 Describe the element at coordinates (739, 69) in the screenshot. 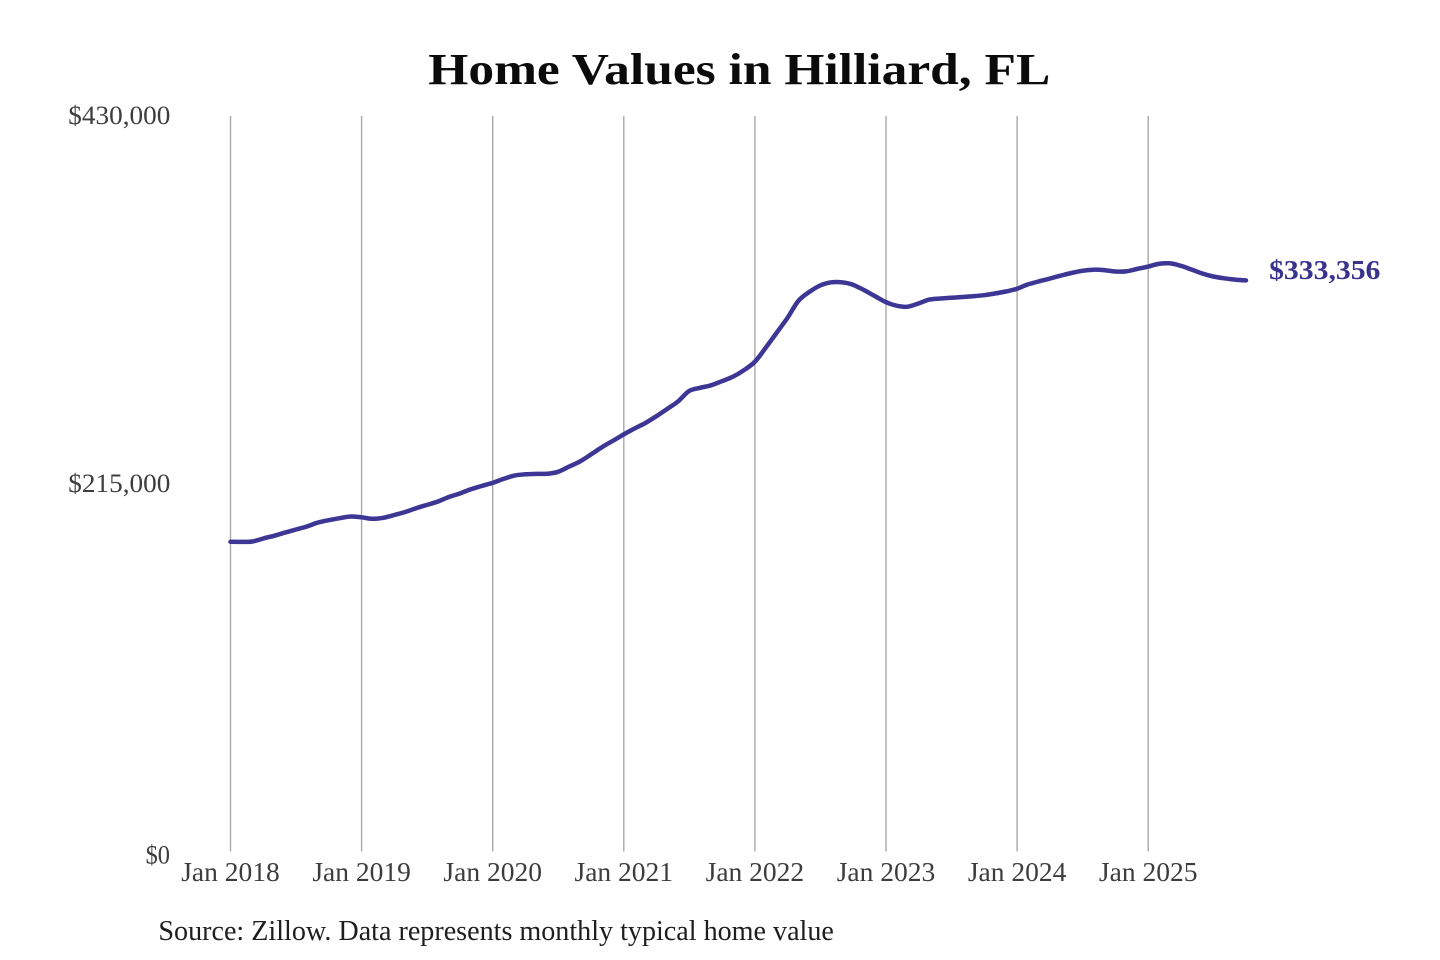

I see `svg-text: Home Values in Hilliard, FL` at that location.